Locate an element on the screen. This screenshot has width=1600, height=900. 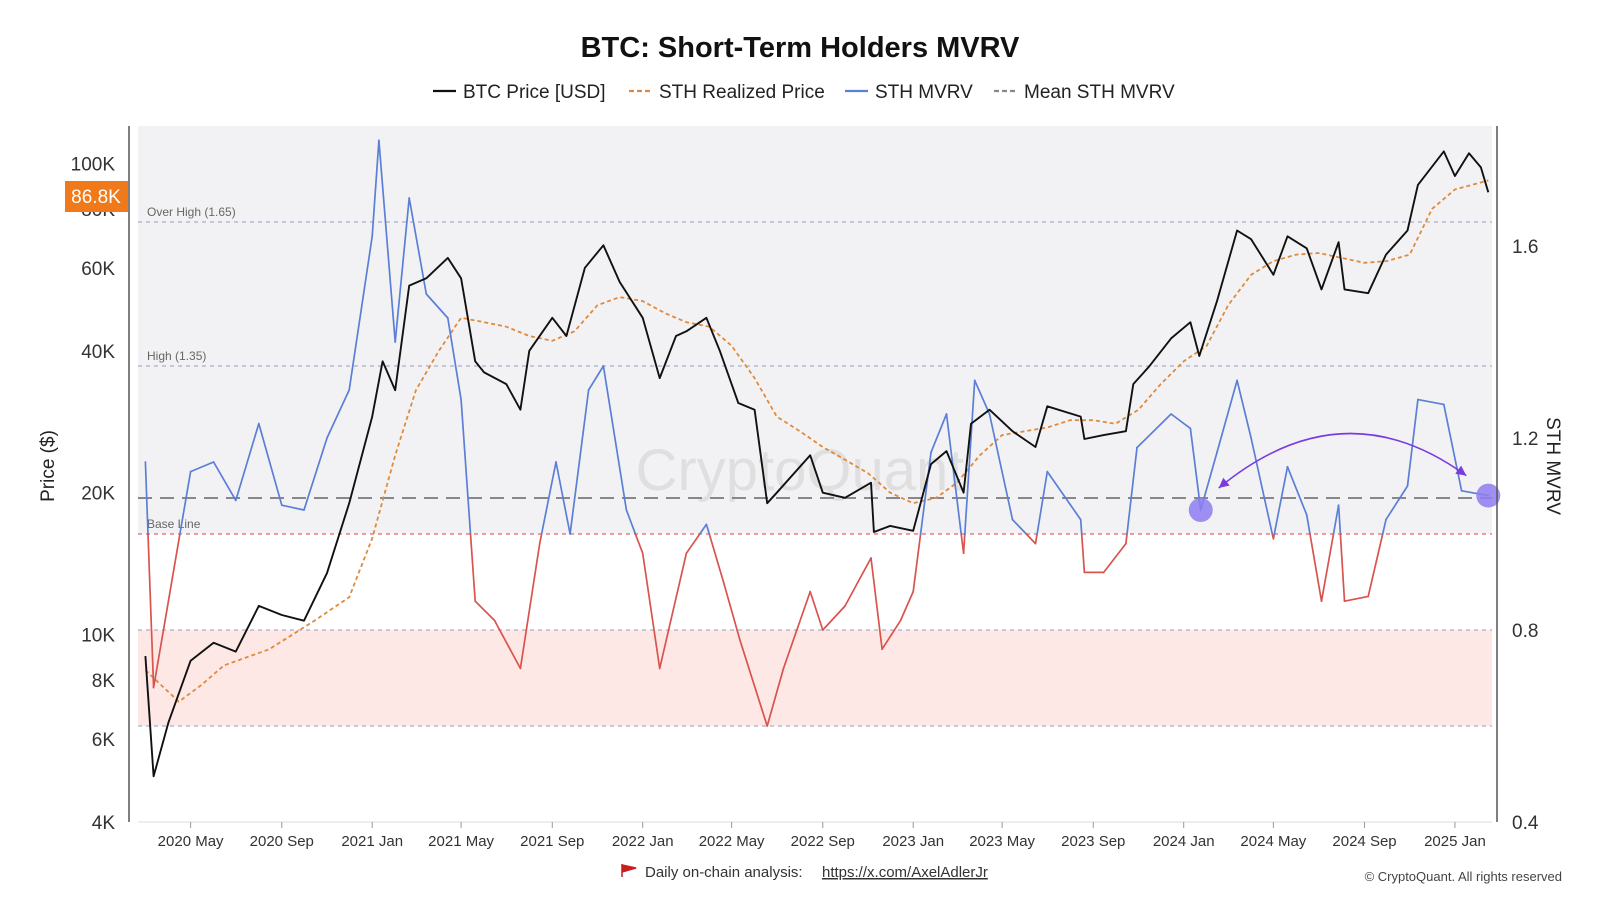
legend-label: BTC Price [USD] is located at coordinates (534, 92).